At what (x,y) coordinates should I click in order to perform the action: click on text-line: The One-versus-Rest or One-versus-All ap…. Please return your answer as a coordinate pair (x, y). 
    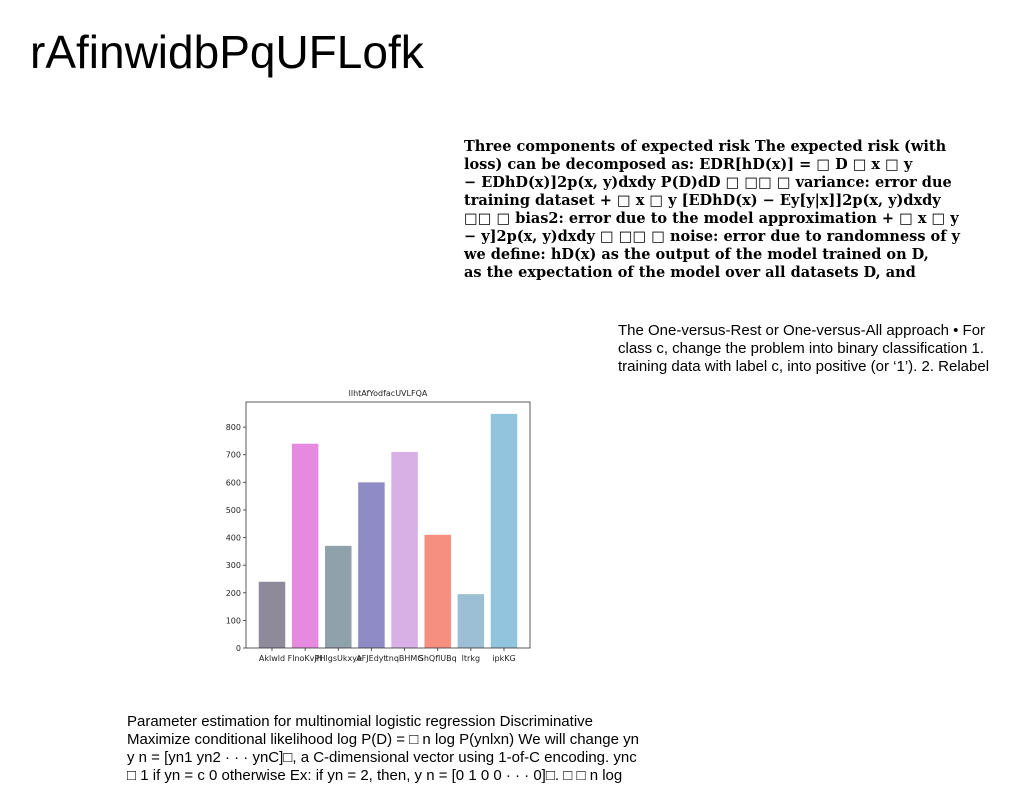
    Looking at the image, I should click on (801, 330).